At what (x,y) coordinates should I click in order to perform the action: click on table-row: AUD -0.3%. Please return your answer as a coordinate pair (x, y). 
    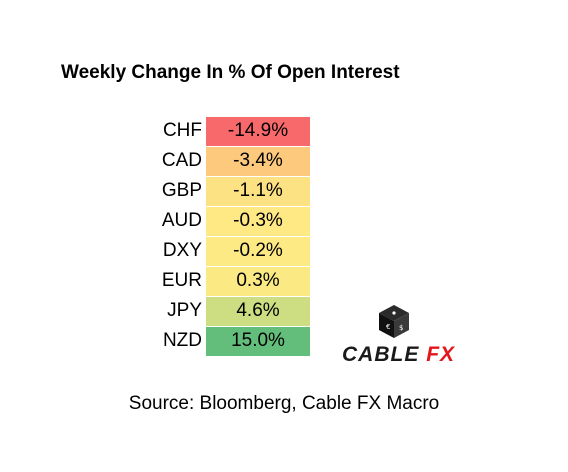
    Looking at the image, I should click on (214, 221).